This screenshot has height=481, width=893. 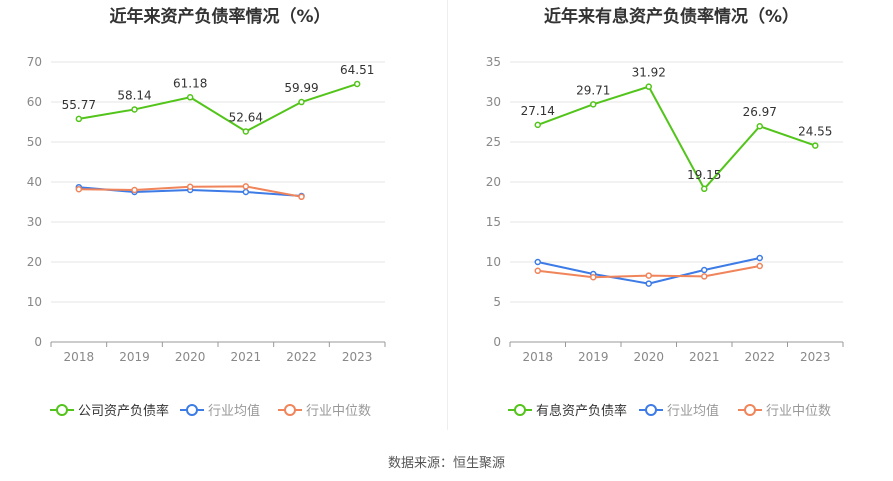 What do you see at coordinates (357, 70) in the screenshot?
I see `left-data-label: 64.51` at bounding box center [357, 70].